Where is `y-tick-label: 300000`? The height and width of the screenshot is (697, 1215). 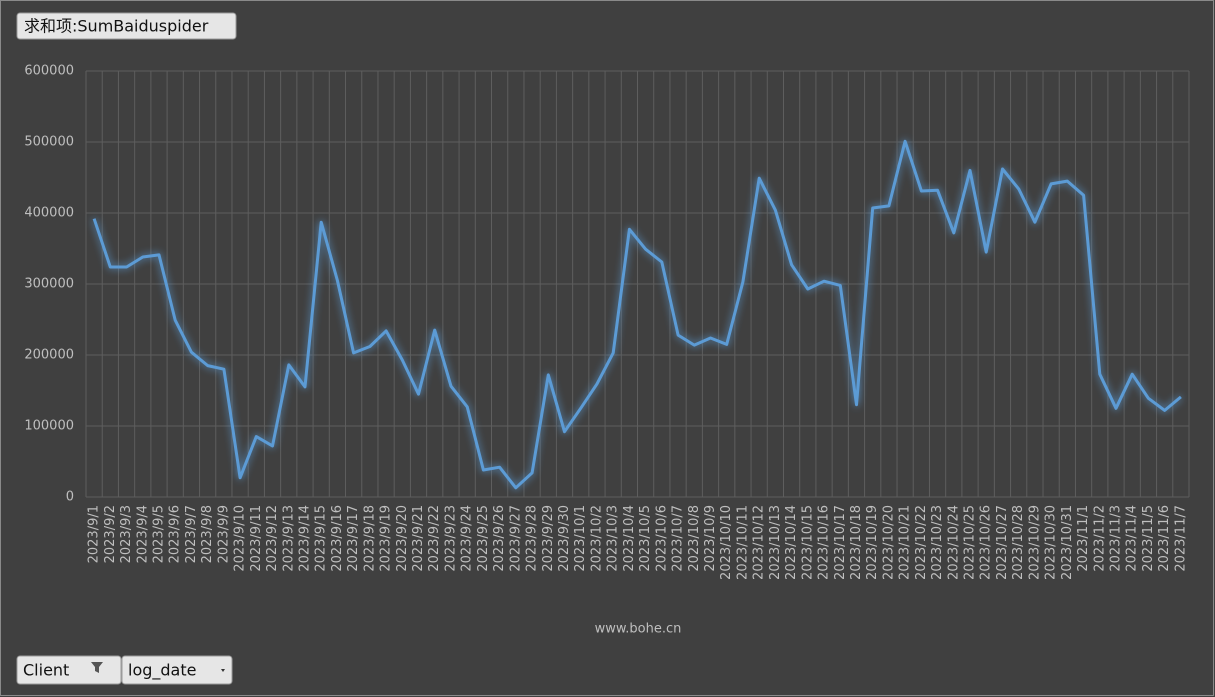
y-tick-label: 300000 is located at coordinates (49, 284).